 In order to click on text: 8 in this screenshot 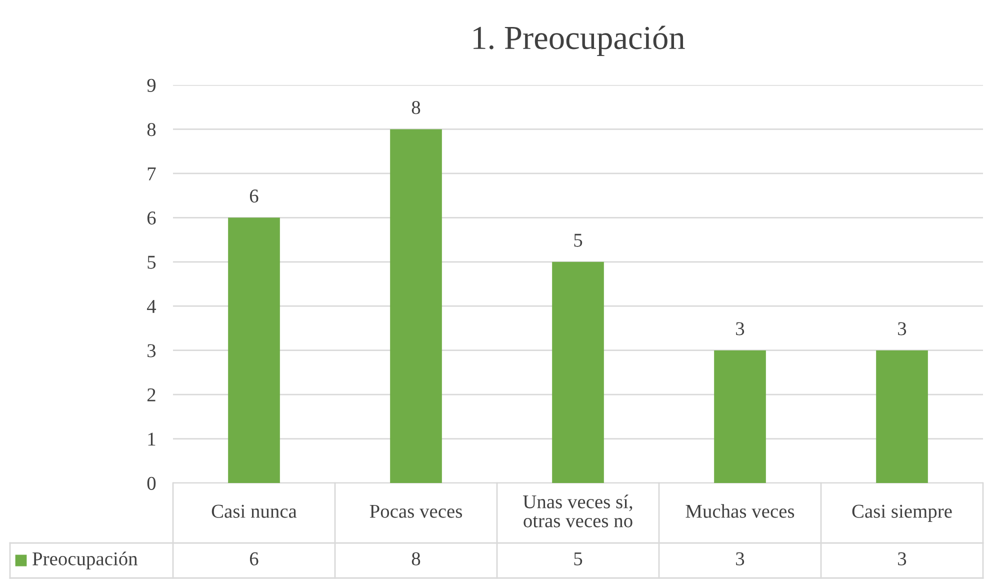, I will do `click(416, 559)`.